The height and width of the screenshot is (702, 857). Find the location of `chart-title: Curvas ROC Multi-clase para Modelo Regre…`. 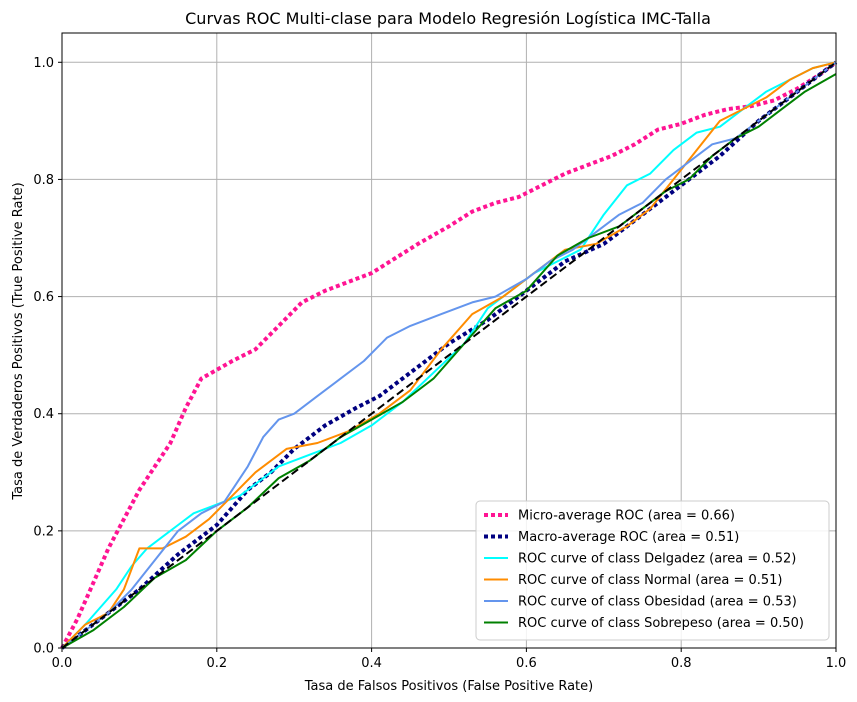

chart-title: Curvas ROC Multi-clase para Modelo Regre… is located at coordinates (448, 18).